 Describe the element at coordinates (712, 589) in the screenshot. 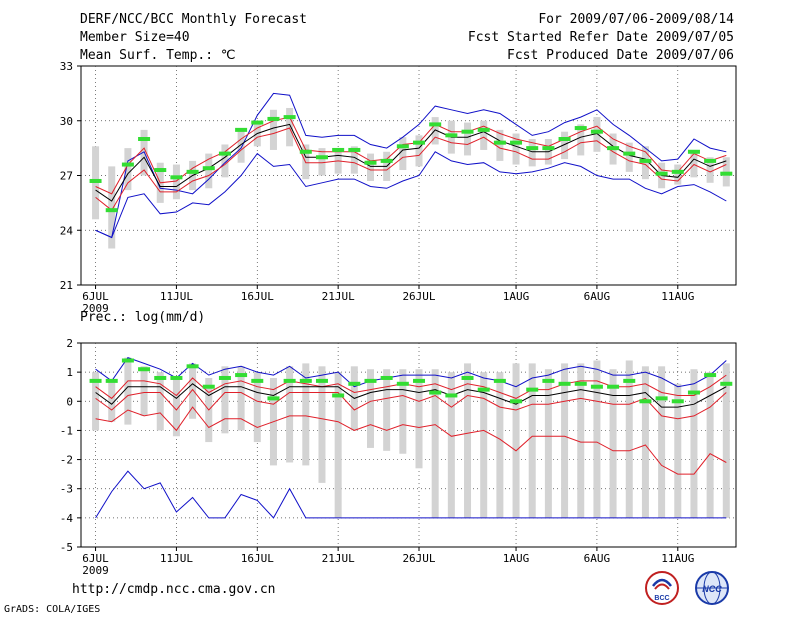

I see `ncc-logo-text: NCC` at that location.